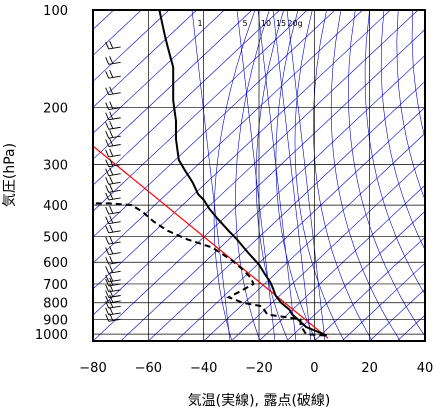 The height and width of the screenshot is (412, 435). I want to click on y-tick-label: 100, so click(55, 11).